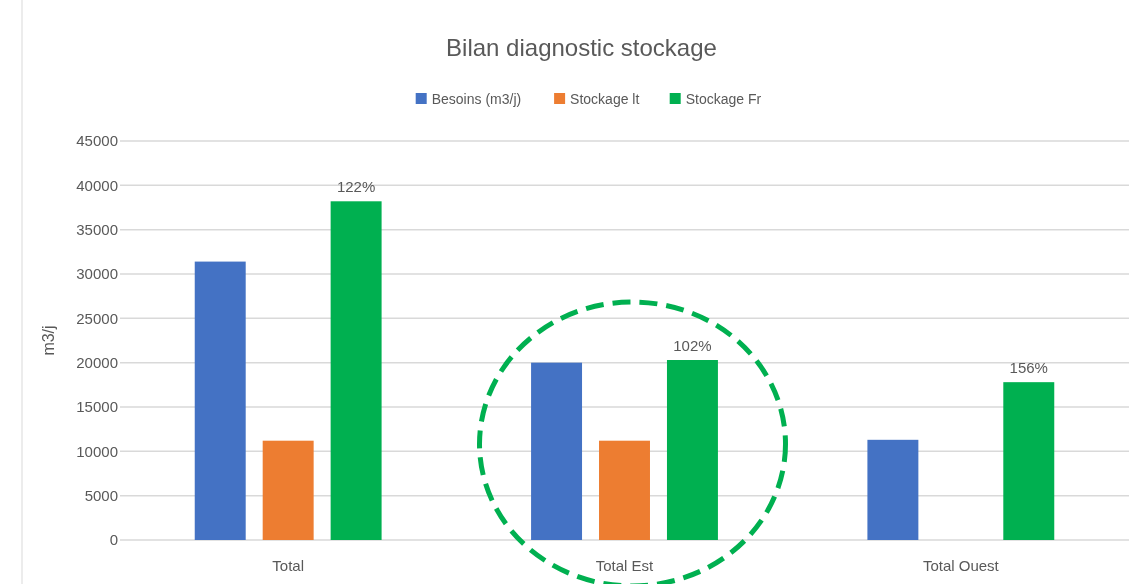 The image size is (1141, 584). Describe the element at coordinates (288, 565) in the screenshot. I see `x-tick-label: Total` at that location.